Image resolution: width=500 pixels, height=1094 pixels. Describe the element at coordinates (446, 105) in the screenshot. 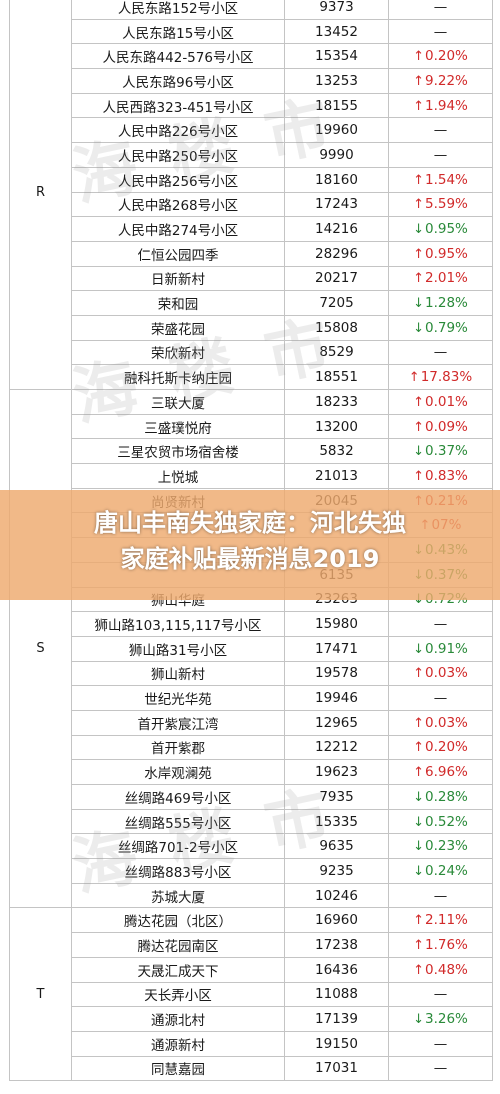

I see `change-value: 1.94%` at that location.